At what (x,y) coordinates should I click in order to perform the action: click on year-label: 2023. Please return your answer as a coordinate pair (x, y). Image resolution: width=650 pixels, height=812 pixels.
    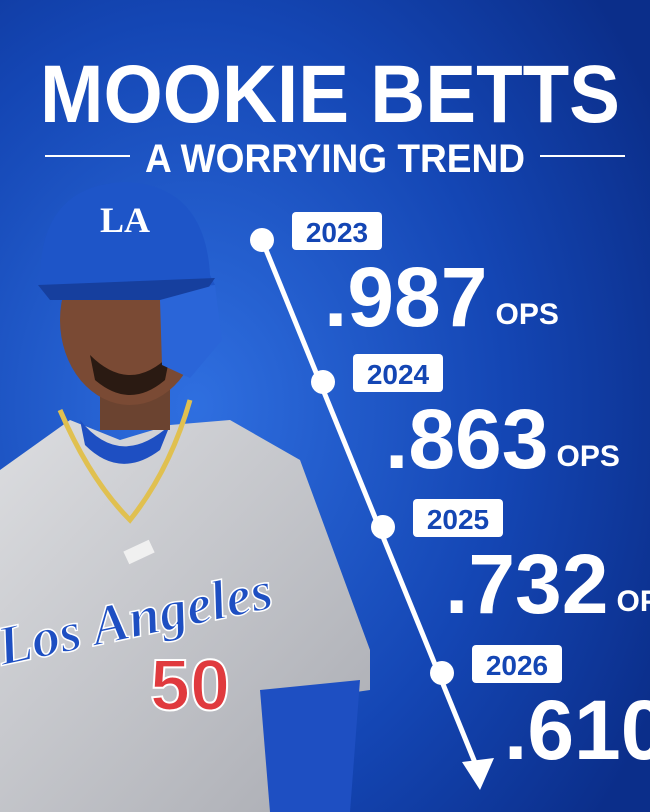
    Looking at the image, I should click on (337, 232).